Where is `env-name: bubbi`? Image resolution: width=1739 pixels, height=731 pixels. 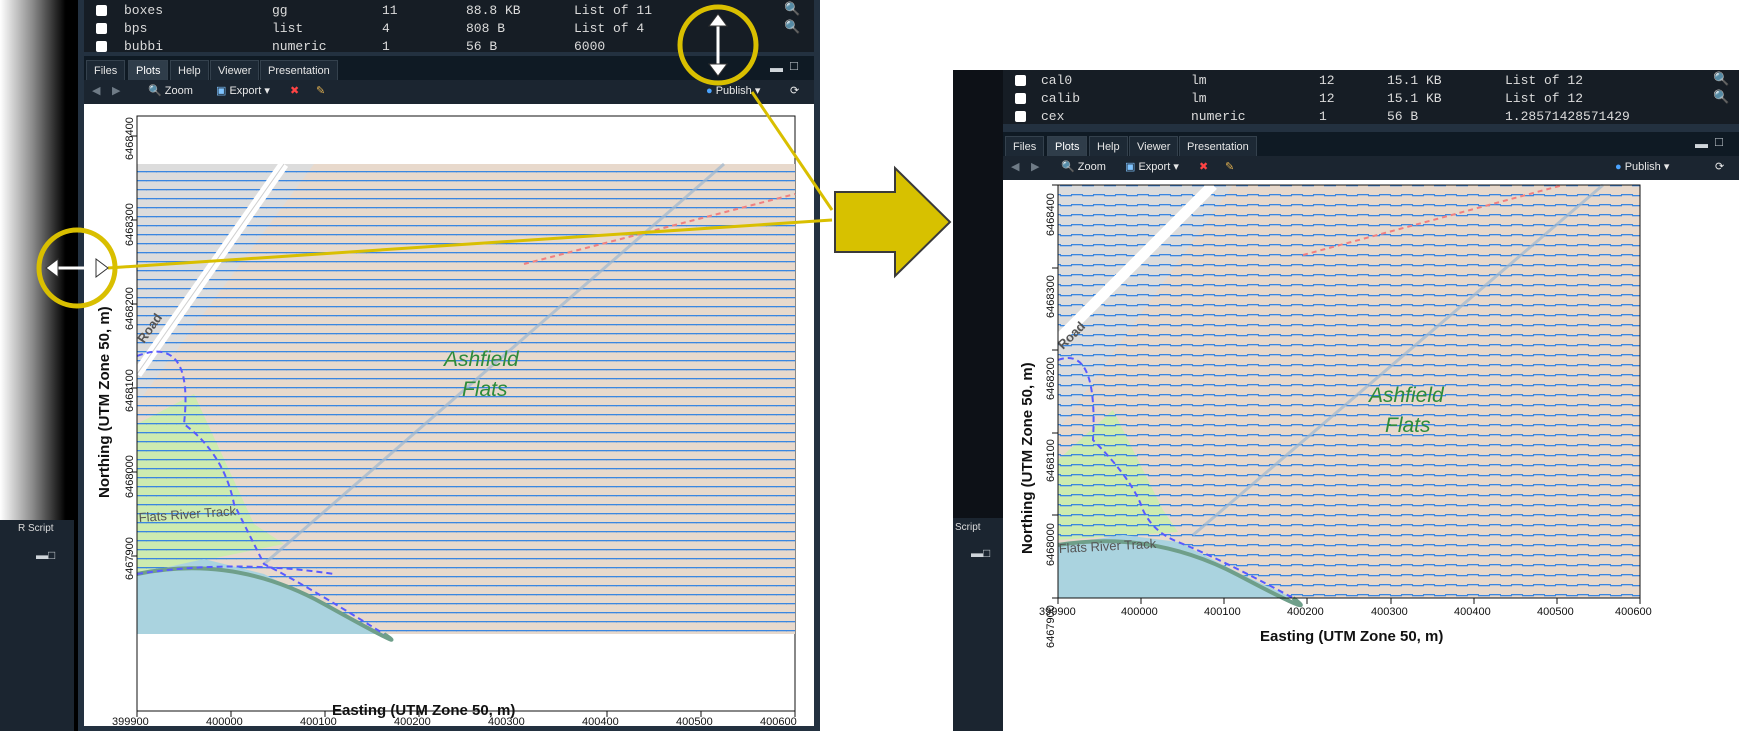 env-name: bubbi is located at coordinates (144, 45).